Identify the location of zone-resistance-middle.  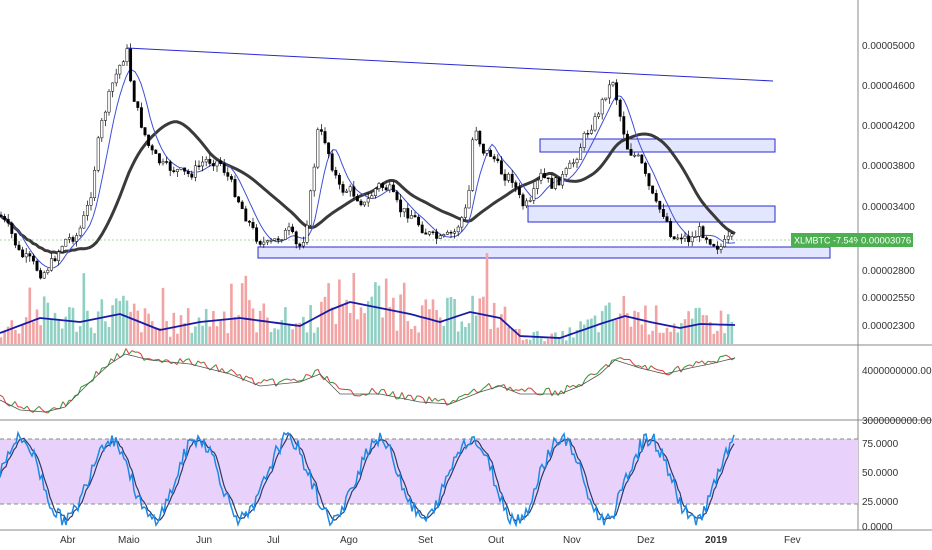
(651, 214).